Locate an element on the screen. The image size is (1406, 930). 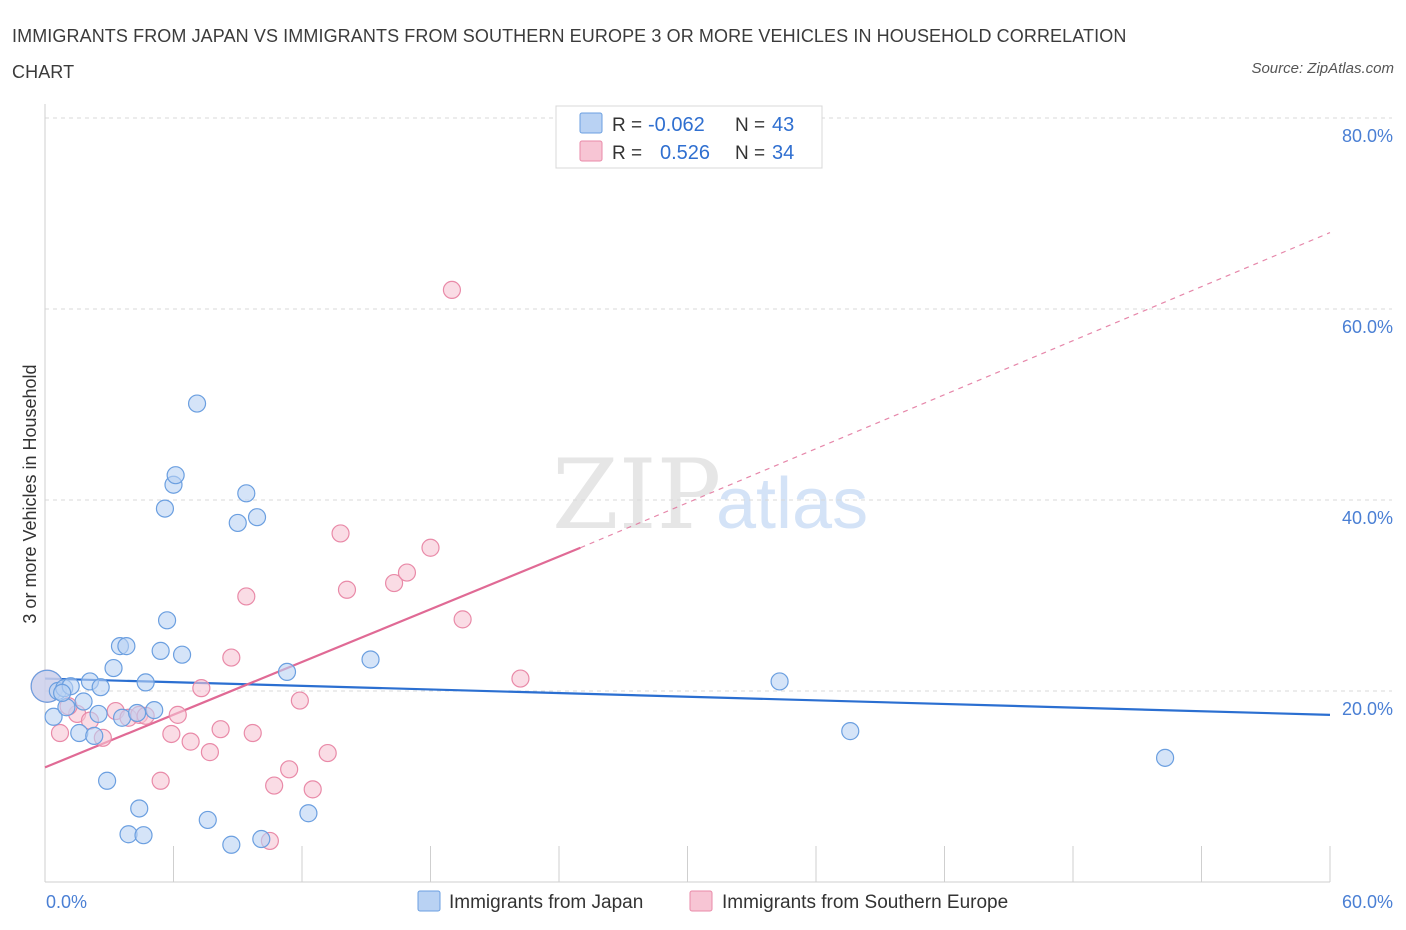
legend-r-label-japan: R = is located at coordinates (627, 125).